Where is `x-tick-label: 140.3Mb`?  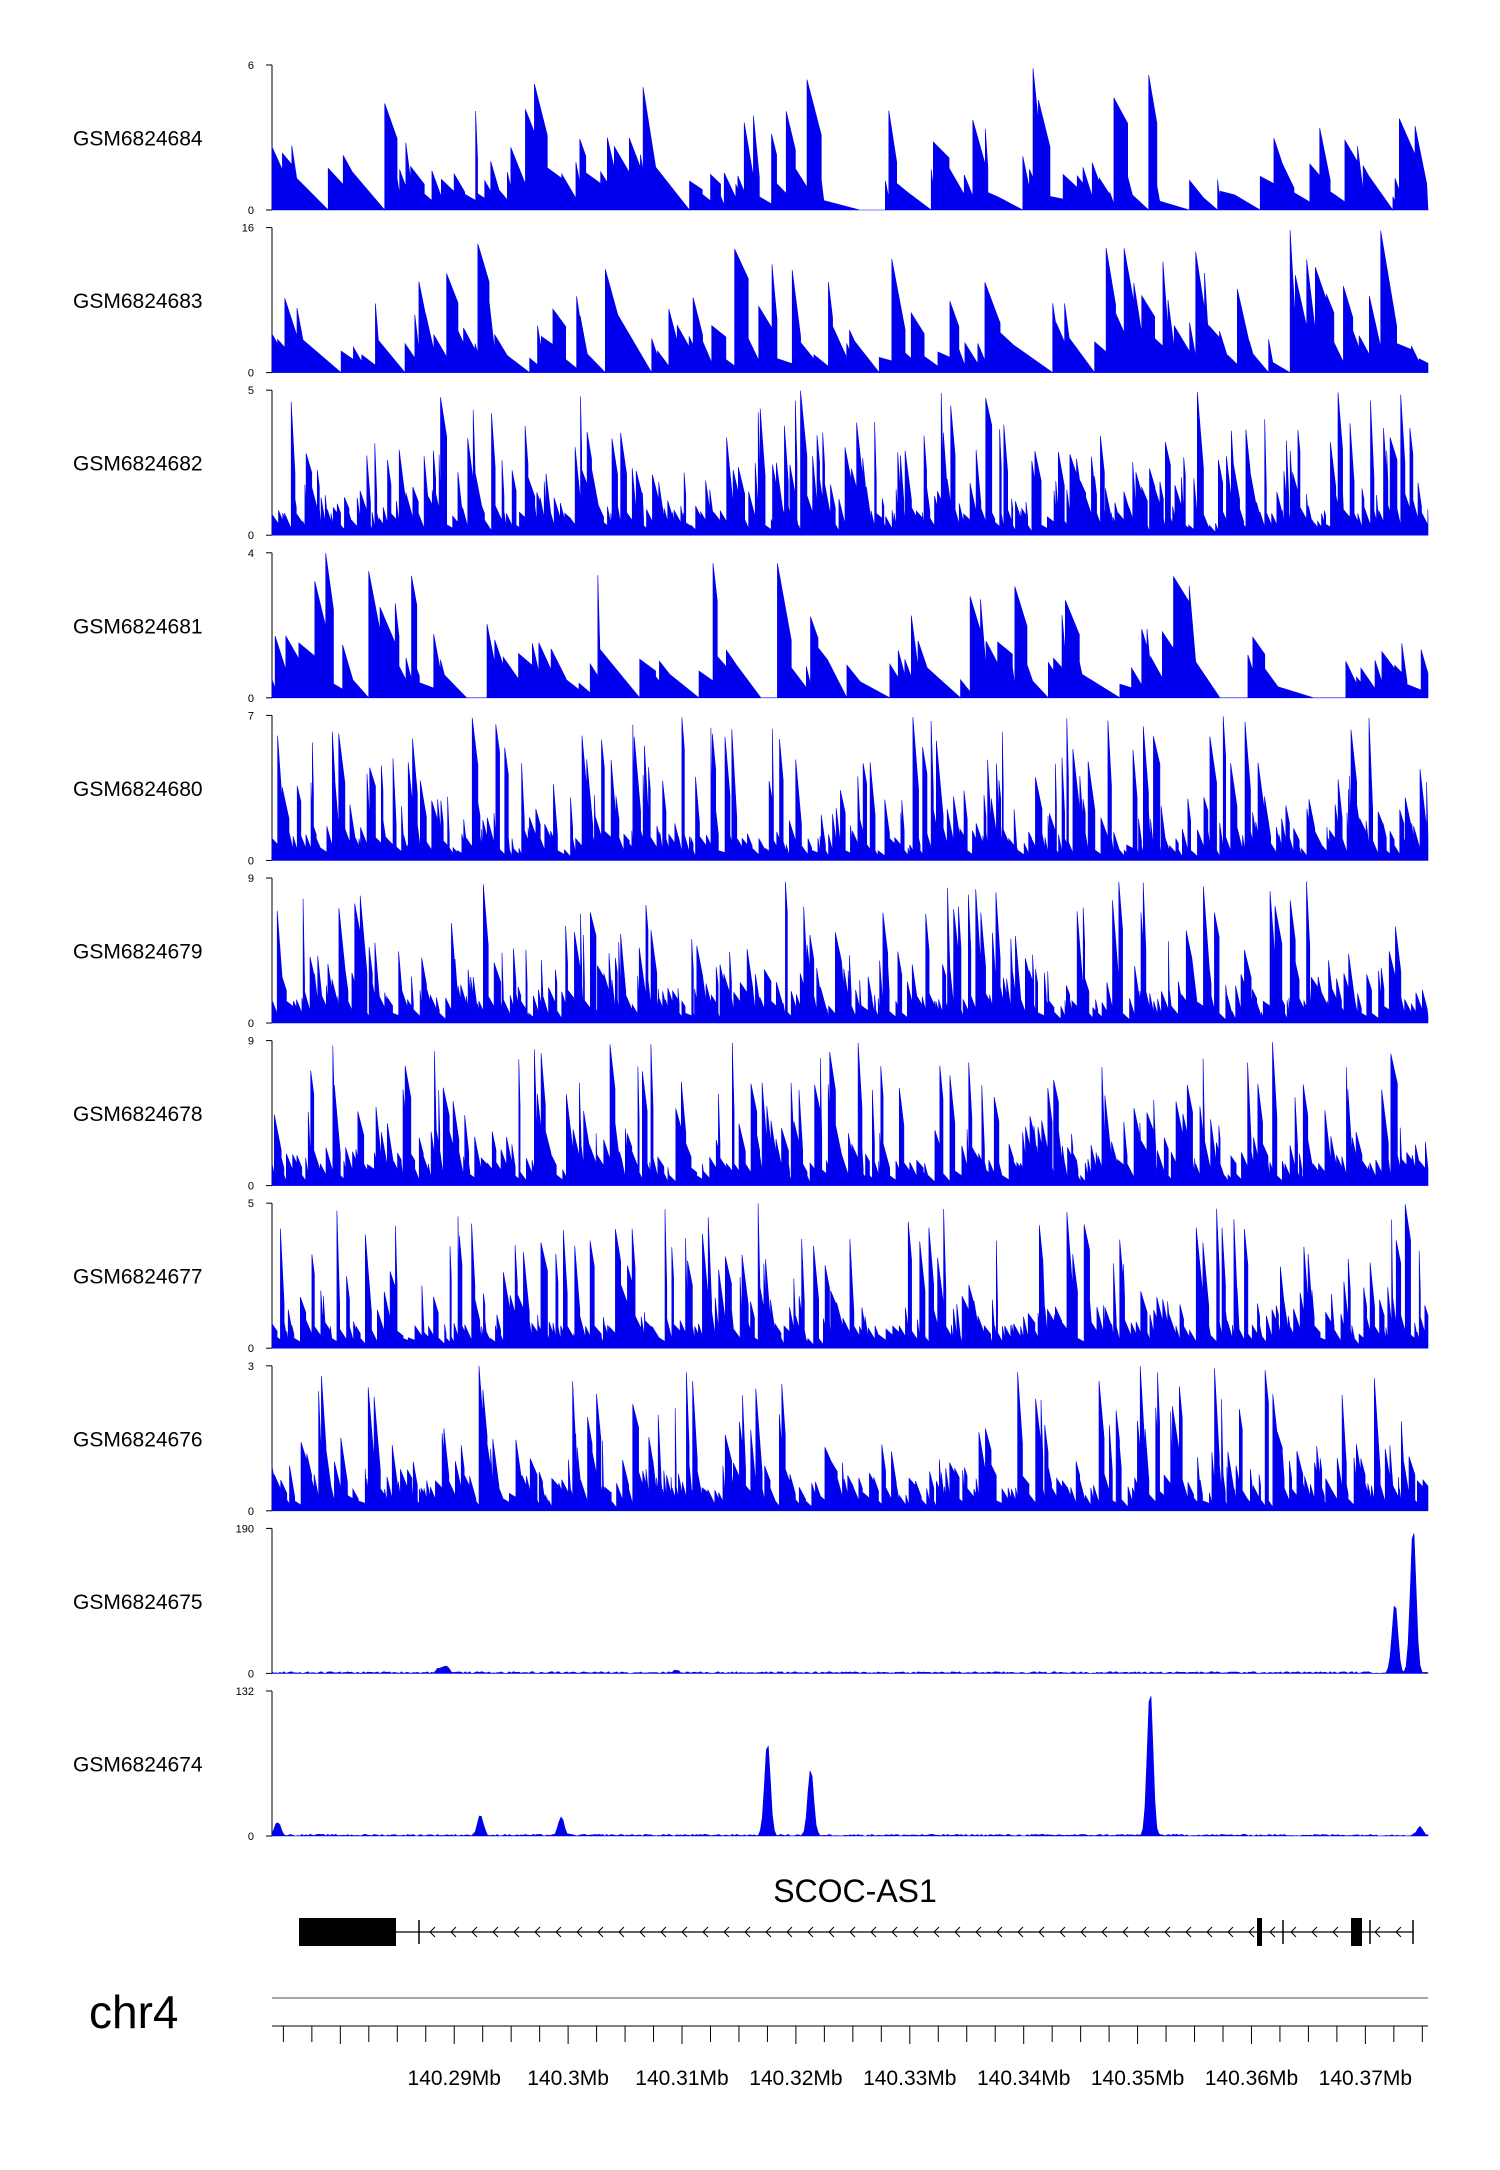 x-tick-label: 140.3Mb is located at coordinates (568, 2078).